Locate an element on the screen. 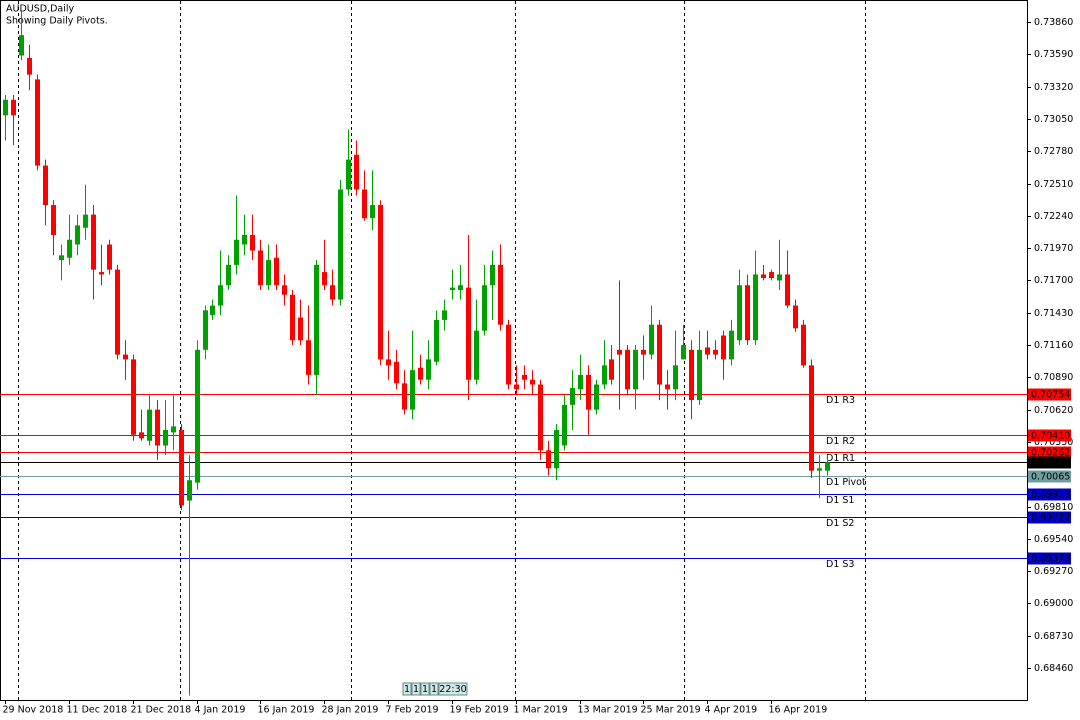  y-tick-label: 0.71970 is located at coordinates (1053, 248).